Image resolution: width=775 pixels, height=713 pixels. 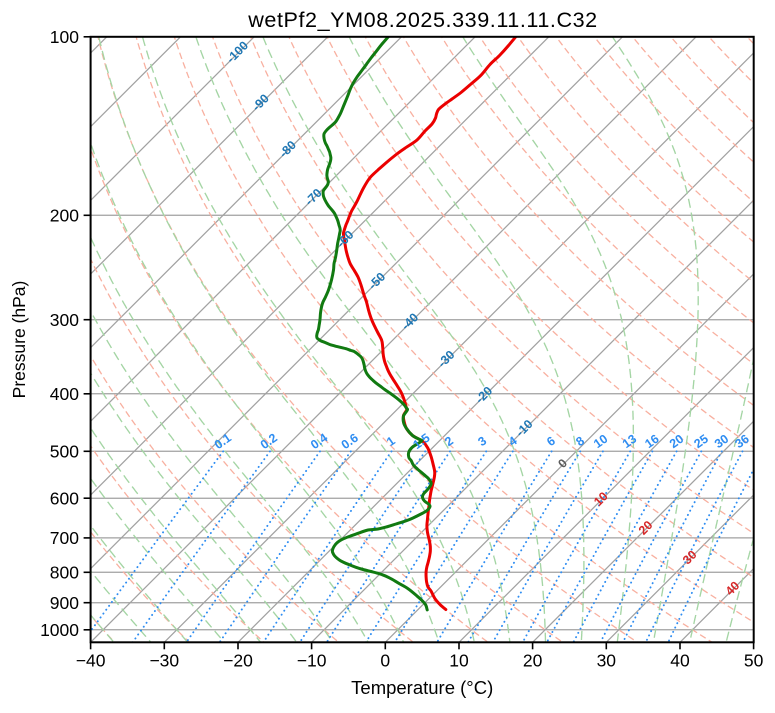 I want to click on svg-text: Pressure (hPa), so click(x=19, y=340).